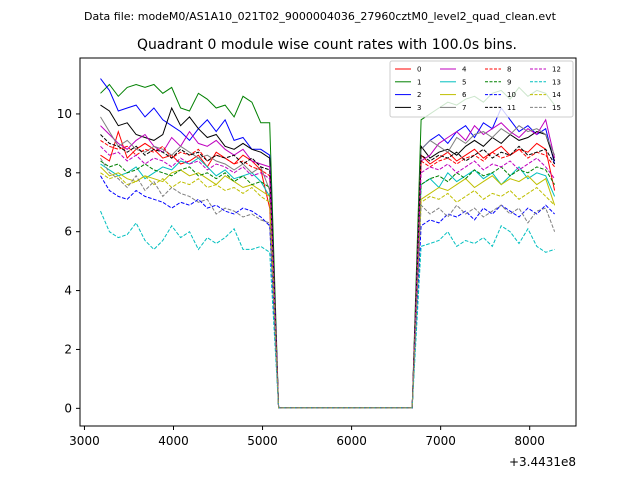 This screenshot has height=480, width=640. Describe the element at coordinates (511, 95) in the screenshot. I see `legend-label-10: 10` at that location.